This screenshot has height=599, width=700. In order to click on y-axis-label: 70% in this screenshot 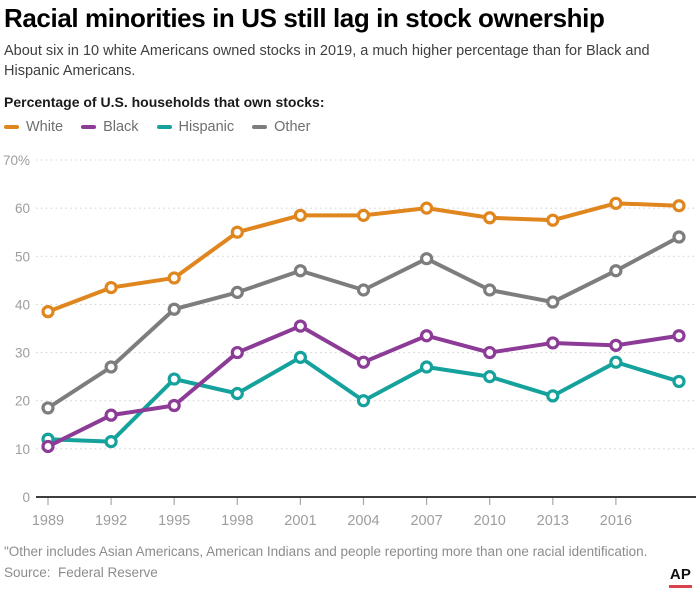, I will do `click(16, 160)`.